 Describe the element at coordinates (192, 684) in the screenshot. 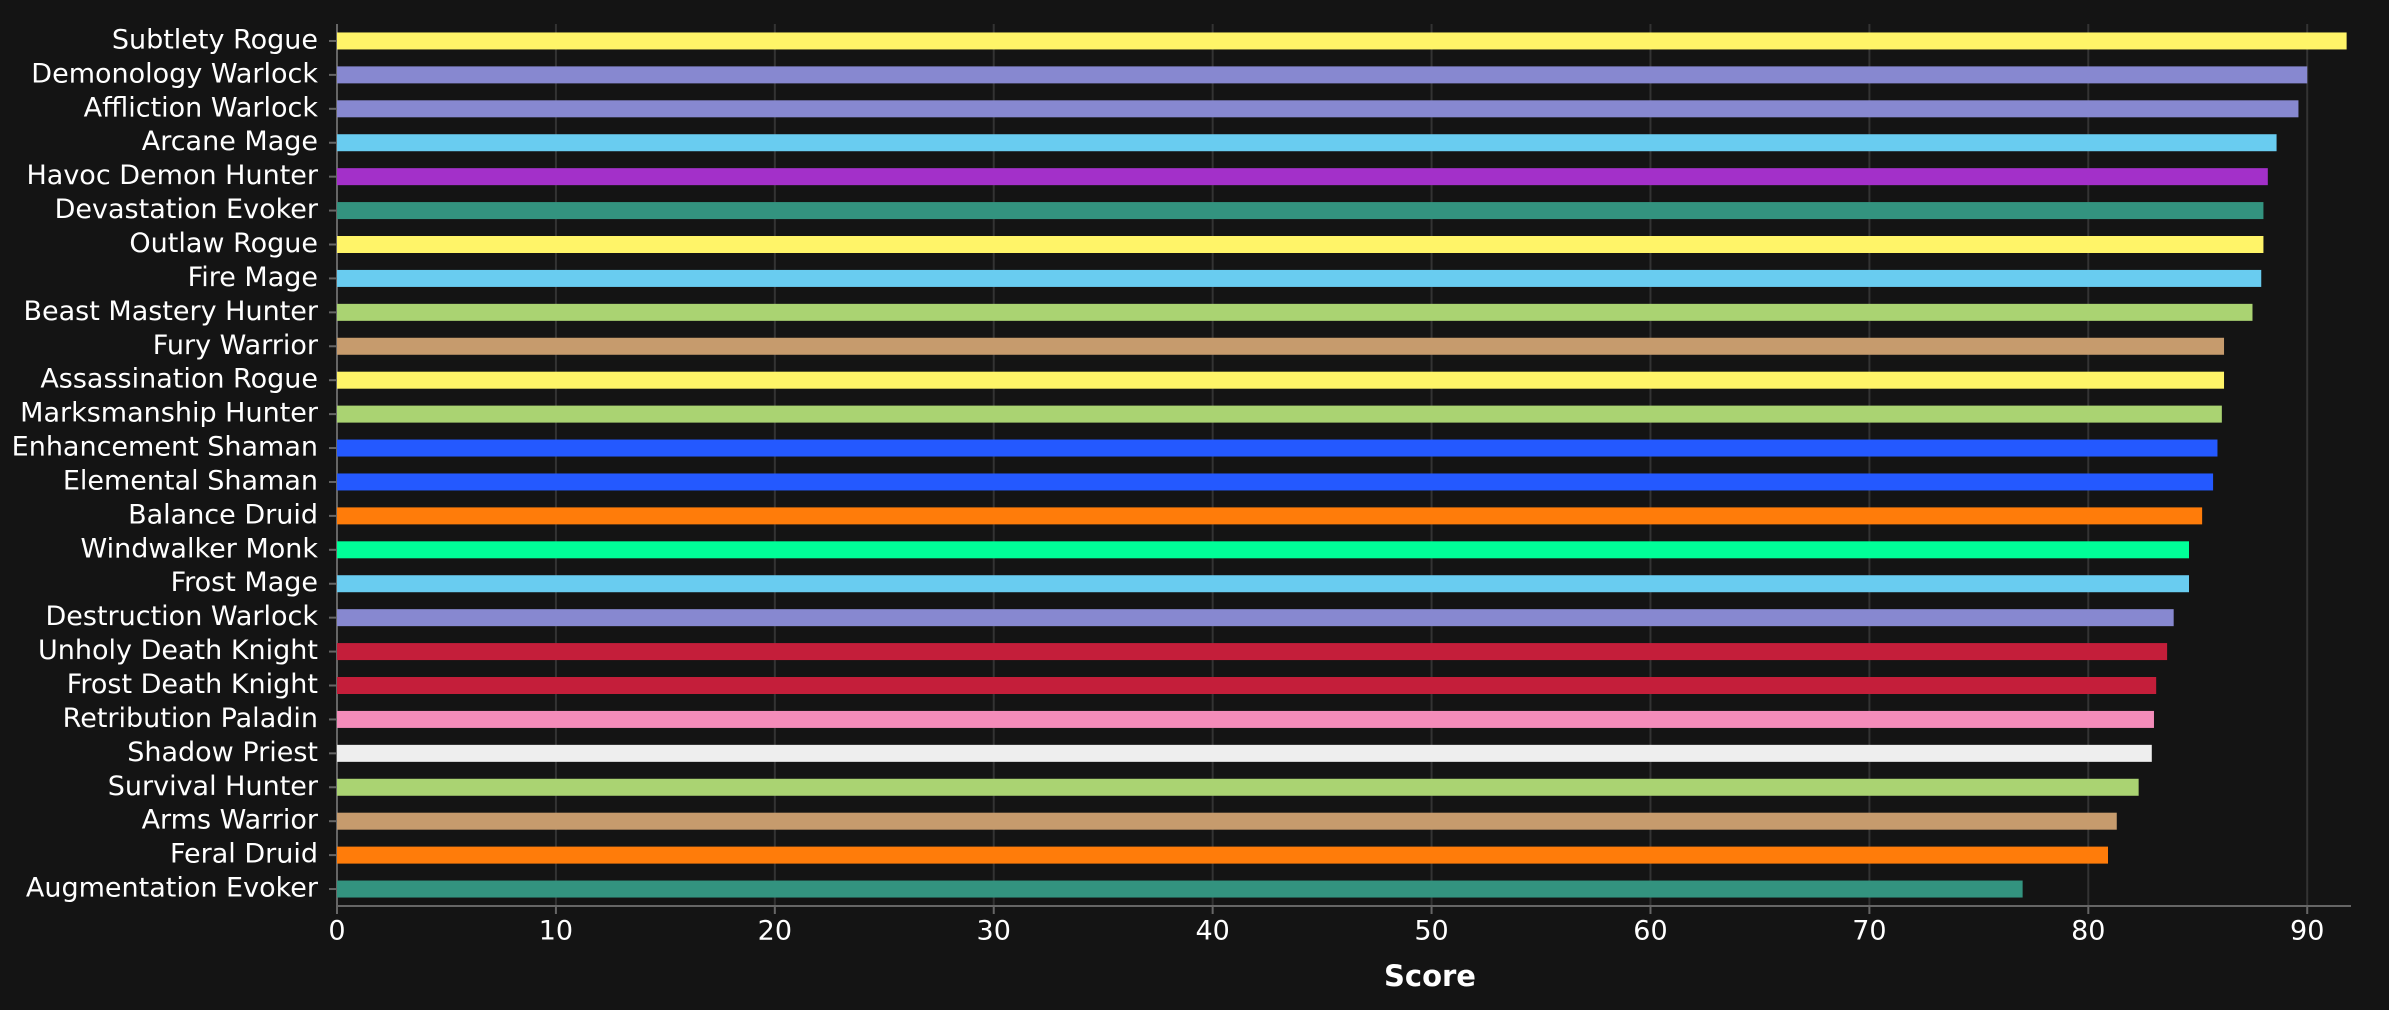

I see `y-tick-label: Frost Death Knight` at that location.